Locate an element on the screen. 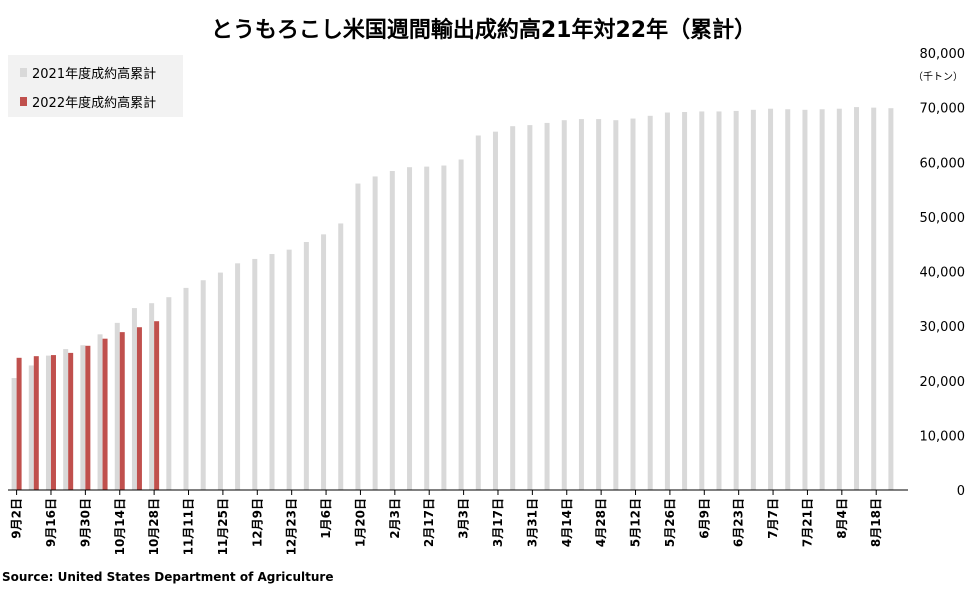 The width and height of the screenshot is (967, 590). x-tick-label: 9月16日 is located at coordinates (51, 522).